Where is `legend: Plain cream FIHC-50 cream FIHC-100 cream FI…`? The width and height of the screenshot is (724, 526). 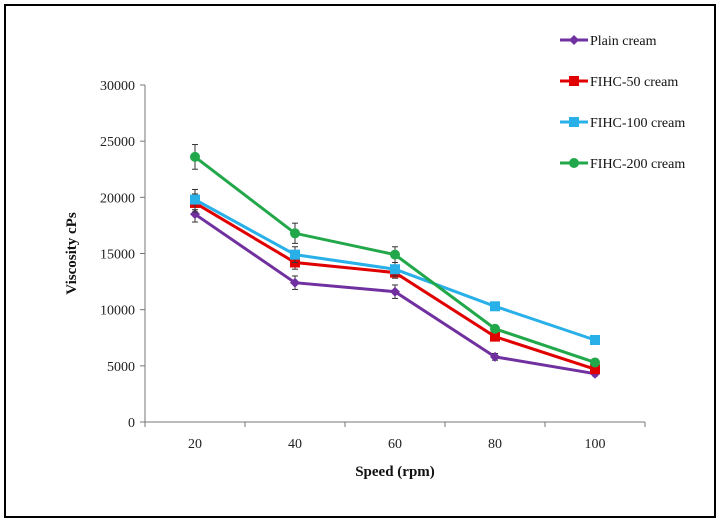 legend: Plain cream FIHC-50 cream FIHC-100 cream FI… is located at coordinates (622, 103).